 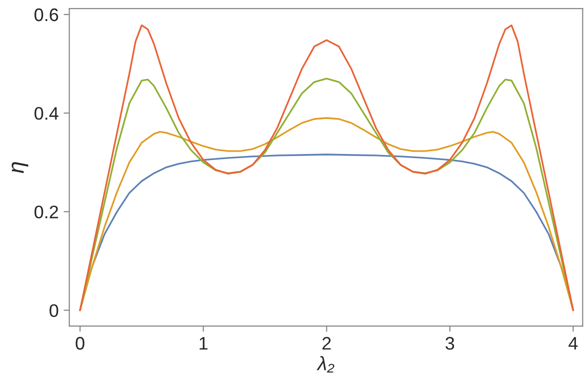 I want to click on y-tick-label: 0.2, so click(x=46, y=212).